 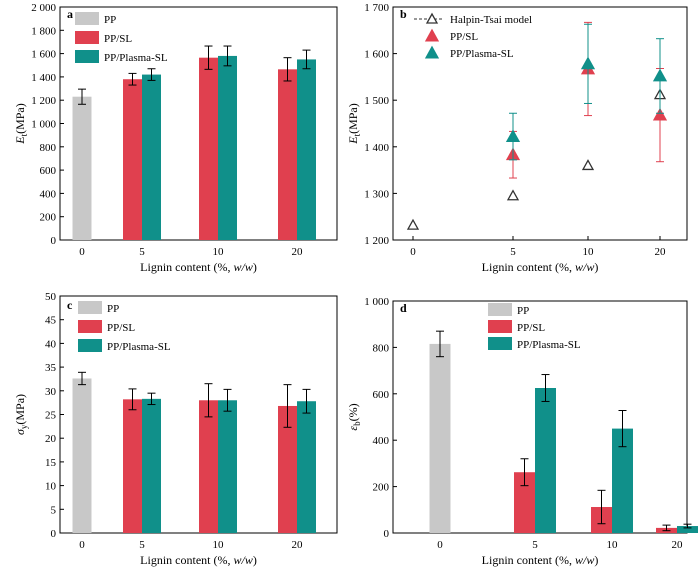 I want to click on y-tick-label: 200, so click(x=381, y=488).